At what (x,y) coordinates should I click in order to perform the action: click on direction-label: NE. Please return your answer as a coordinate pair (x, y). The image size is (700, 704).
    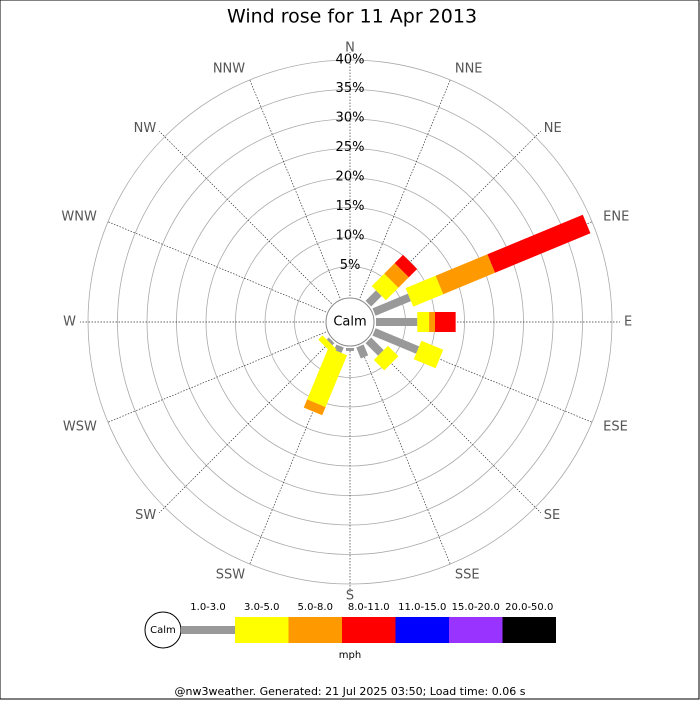
    Looking at the image, I should click on (553, 128).